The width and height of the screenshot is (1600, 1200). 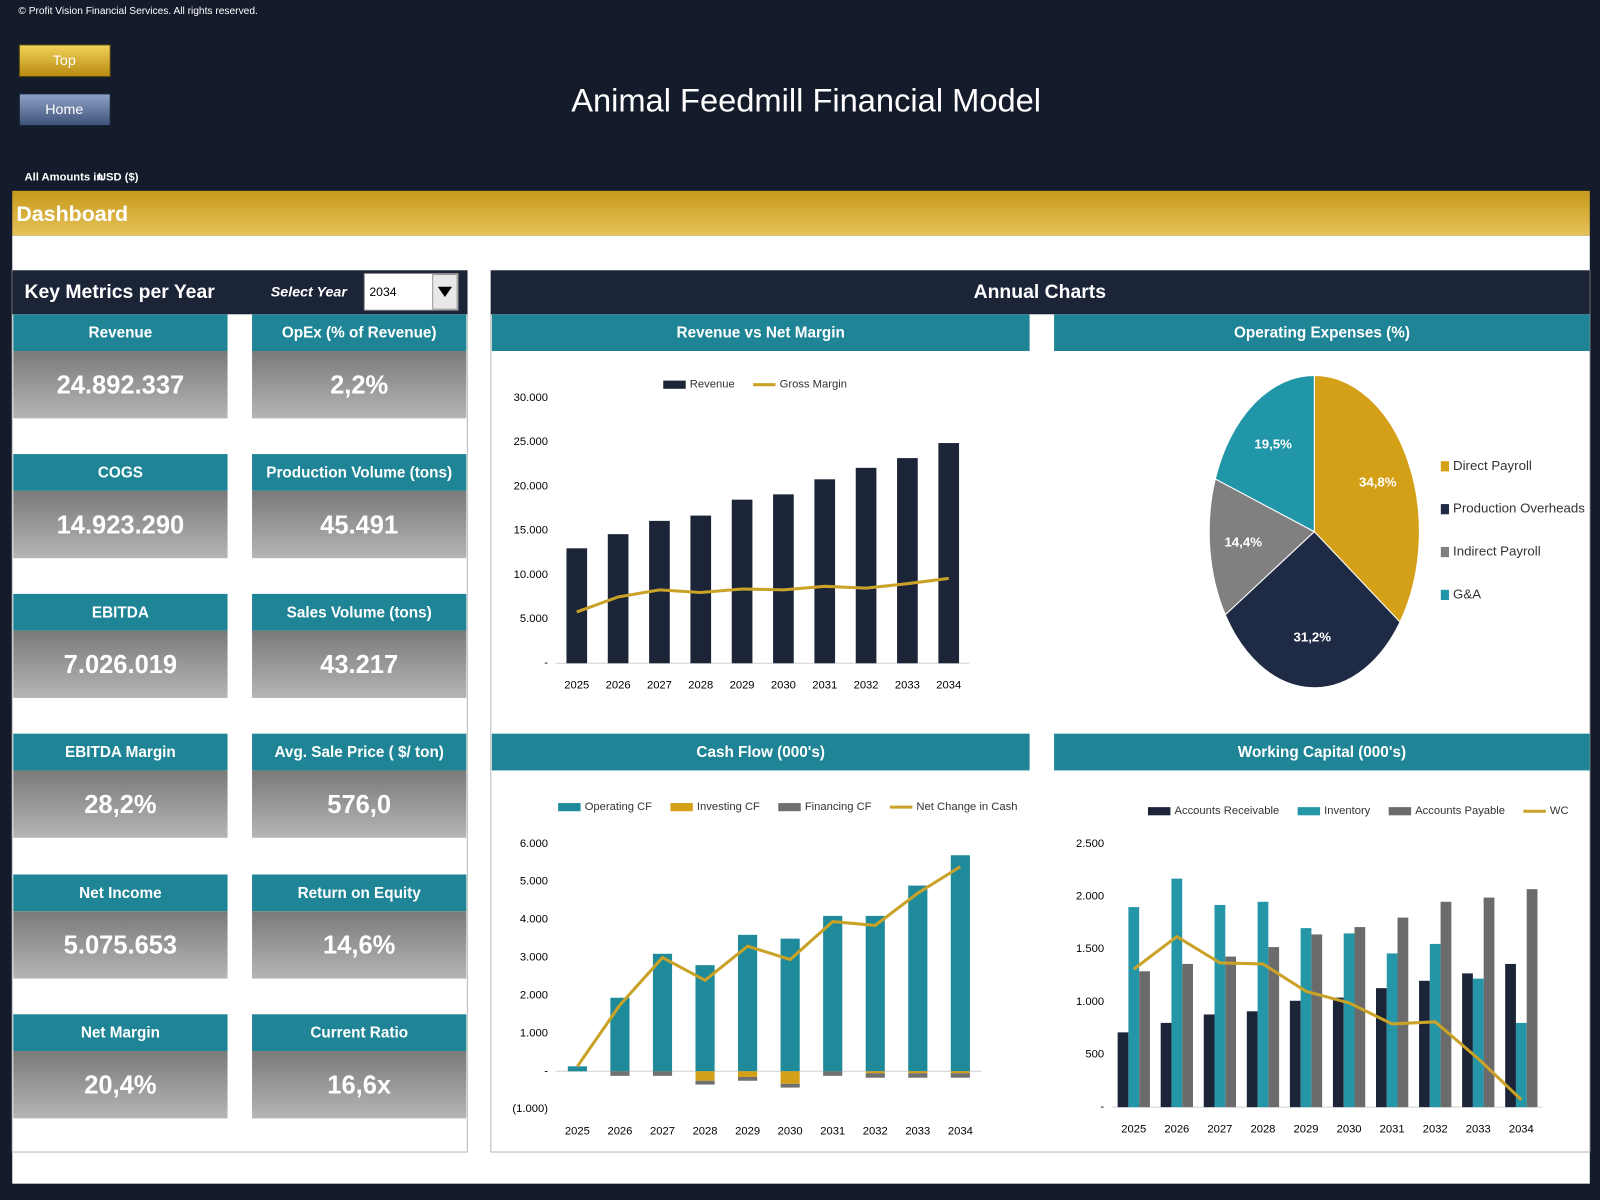 What do you see at coordinates (1040, 292) in the screenshot?
I see `charts-title: Annual Charts` at bounding box center [1040, 292].